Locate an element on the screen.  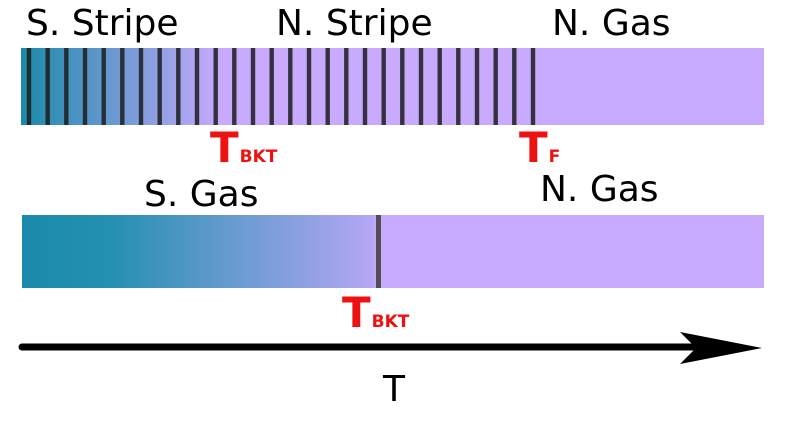
phase-label-n-gas-bottom: N. Gas is located at coordinates (599, 189).